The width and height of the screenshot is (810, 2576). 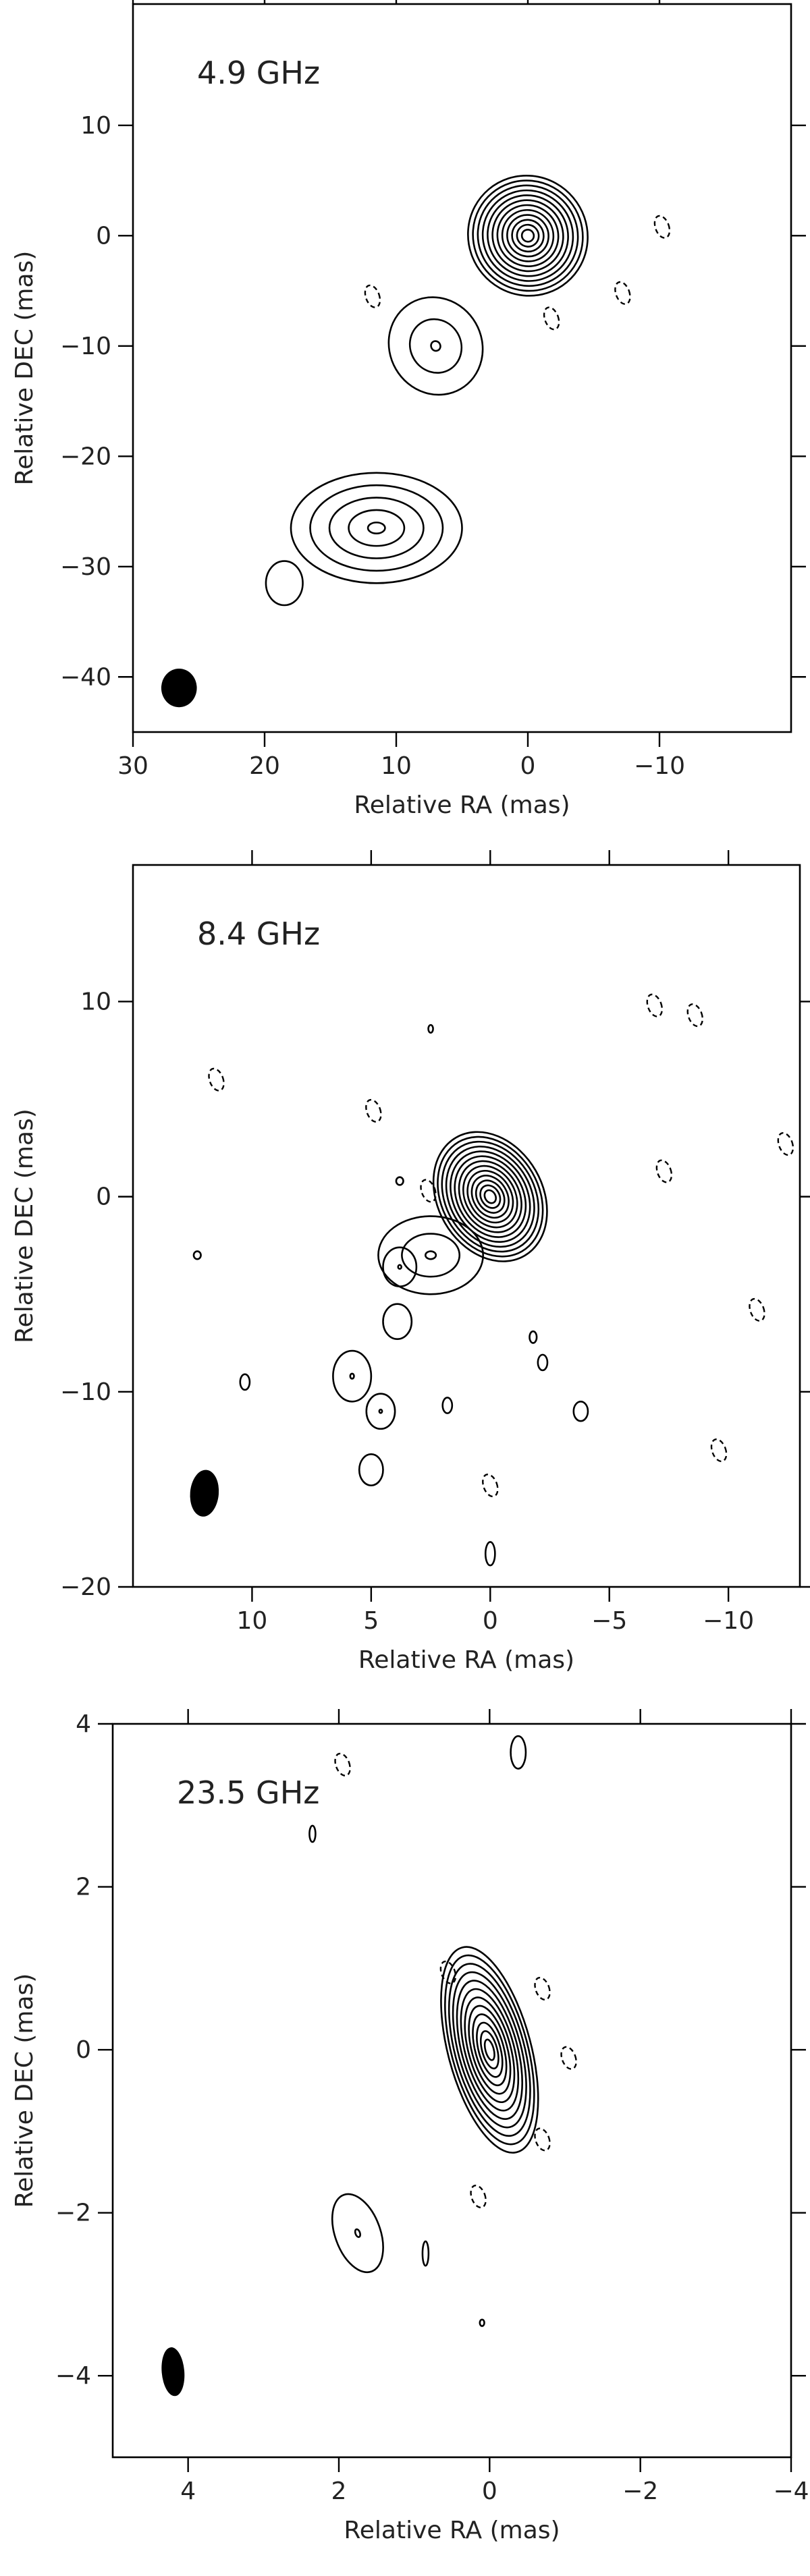 I want to click on x-tick-label: 5, so click(x=371, y=1621).